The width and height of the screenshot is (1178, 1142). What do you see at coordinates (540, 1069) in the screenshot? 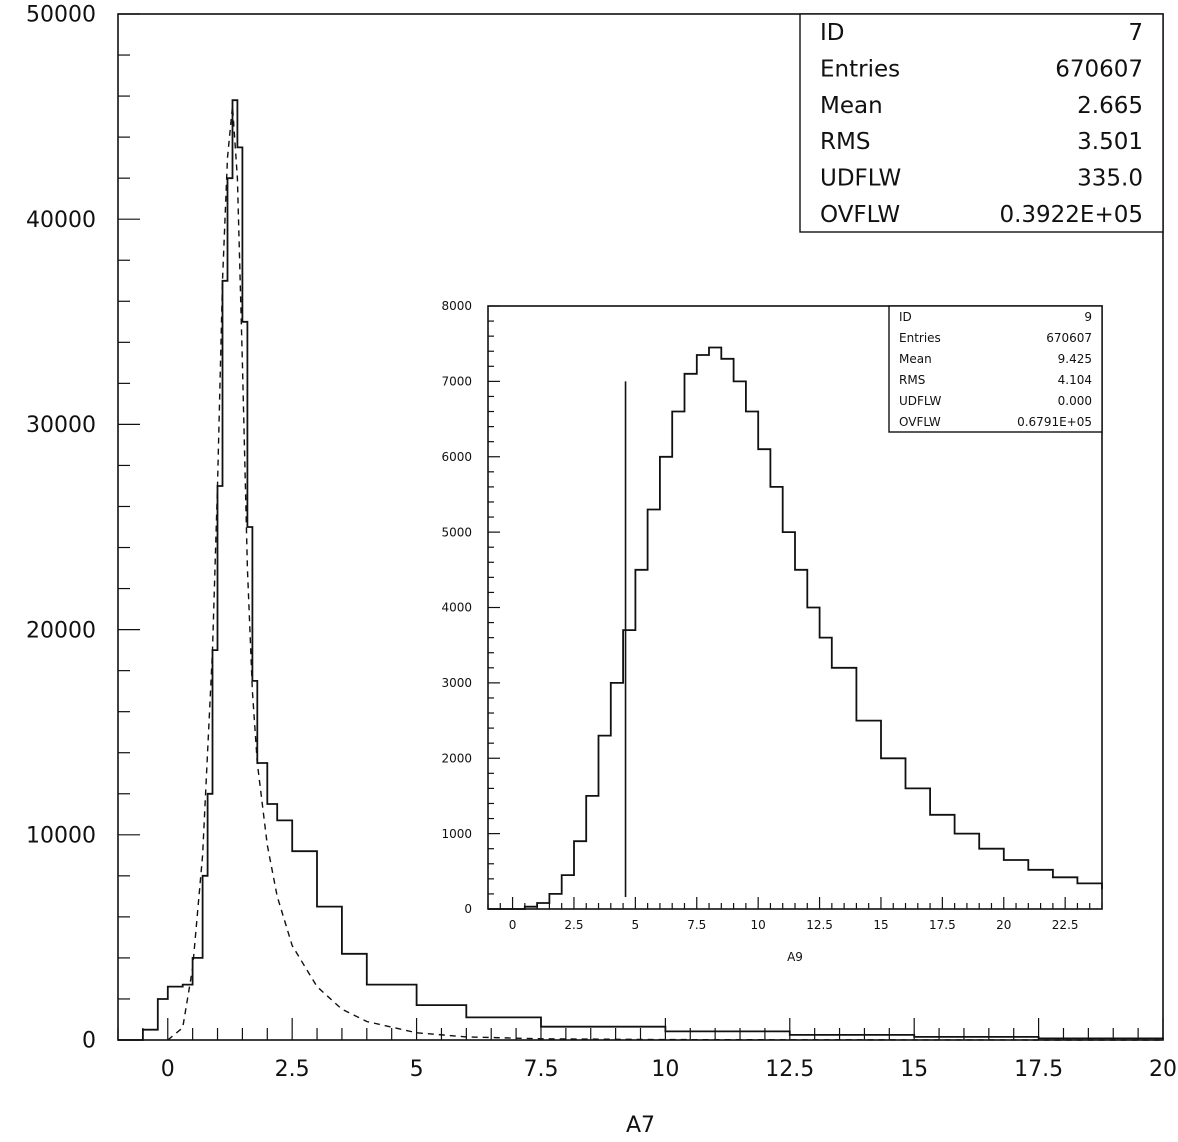
I see `main-x-tick-label: 7.5` at bounding box center [540, 1069].